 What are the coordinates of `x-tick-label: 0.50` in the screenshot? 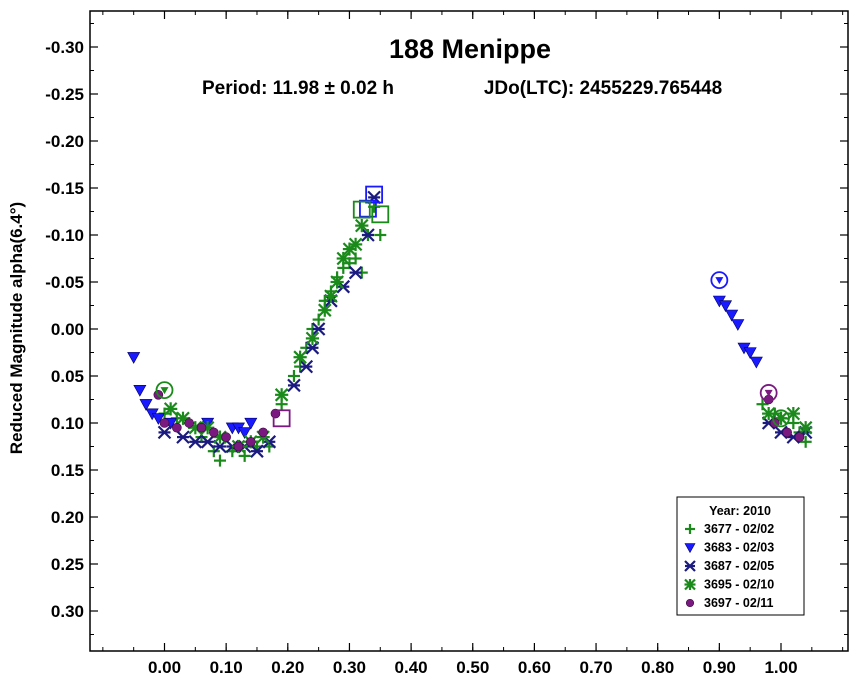 It's located at (472, 667).